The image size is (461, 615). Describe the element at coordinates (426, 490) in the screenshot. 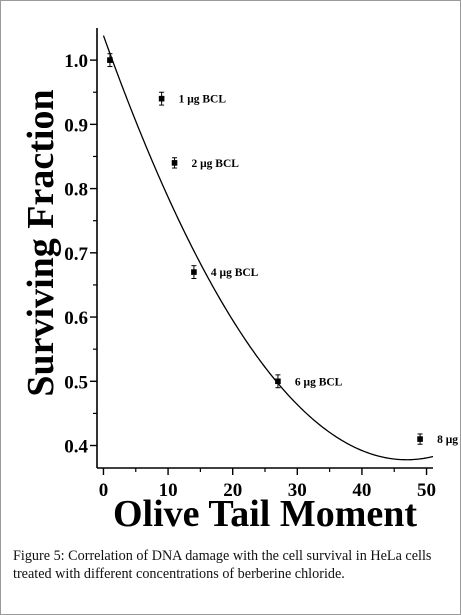

I see `x-tick-label: 50` at that location.